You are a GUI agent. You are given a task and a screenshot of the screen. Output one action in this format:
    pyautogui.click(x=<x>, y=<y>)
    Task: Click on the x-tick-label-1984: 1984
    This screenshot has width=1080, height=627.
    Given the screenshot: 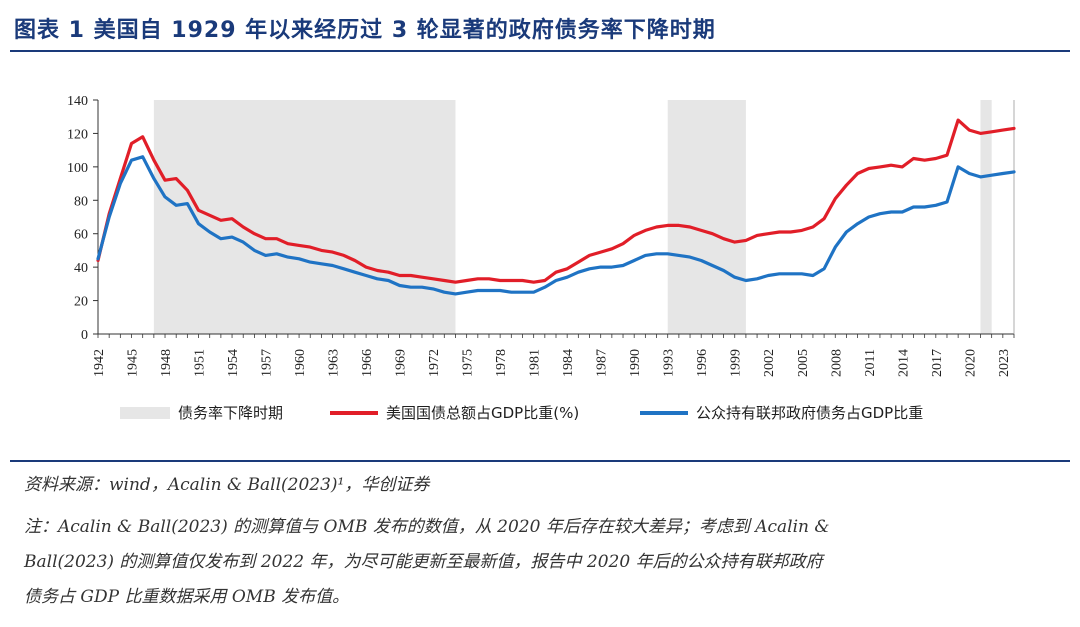 What is the action you would take?
    pyautogui.click(x=568, y=363)
    